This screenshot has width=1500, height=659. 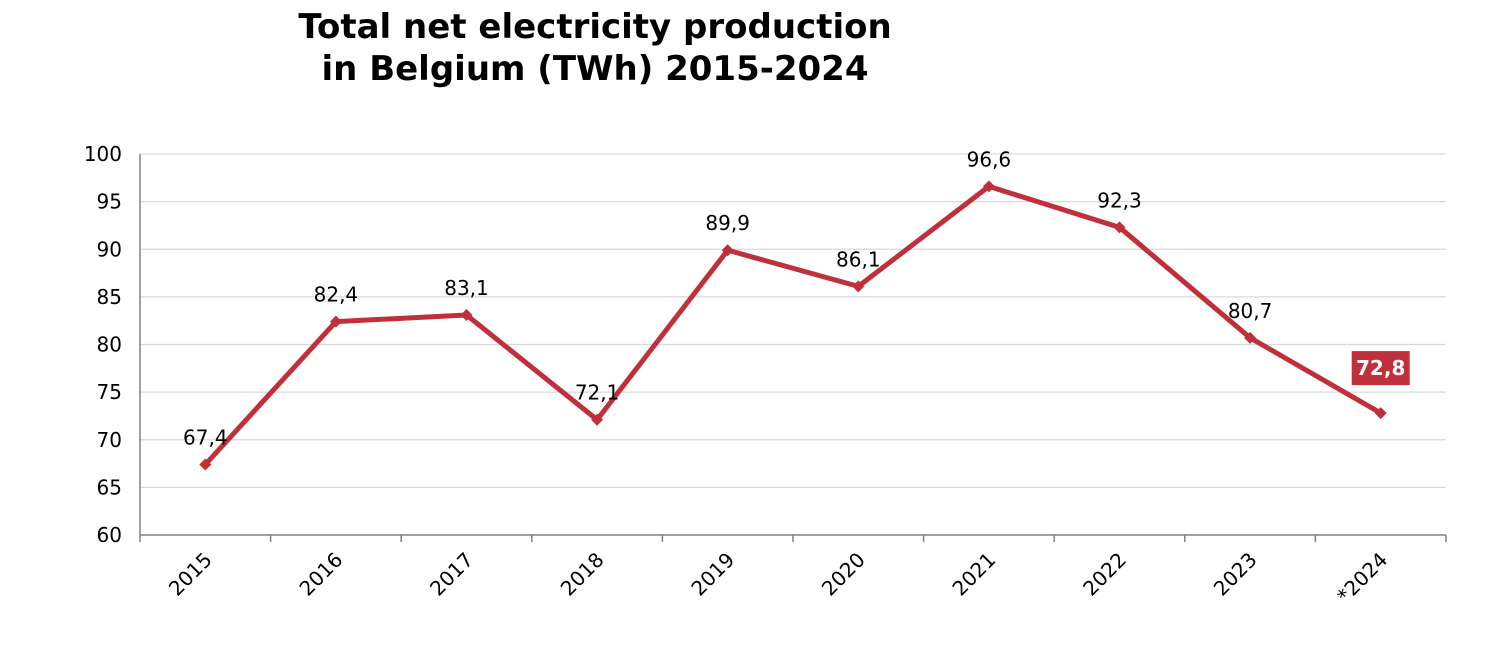 I want to click on x-tick-label-2018: 2018, so click(x=582, y=574).